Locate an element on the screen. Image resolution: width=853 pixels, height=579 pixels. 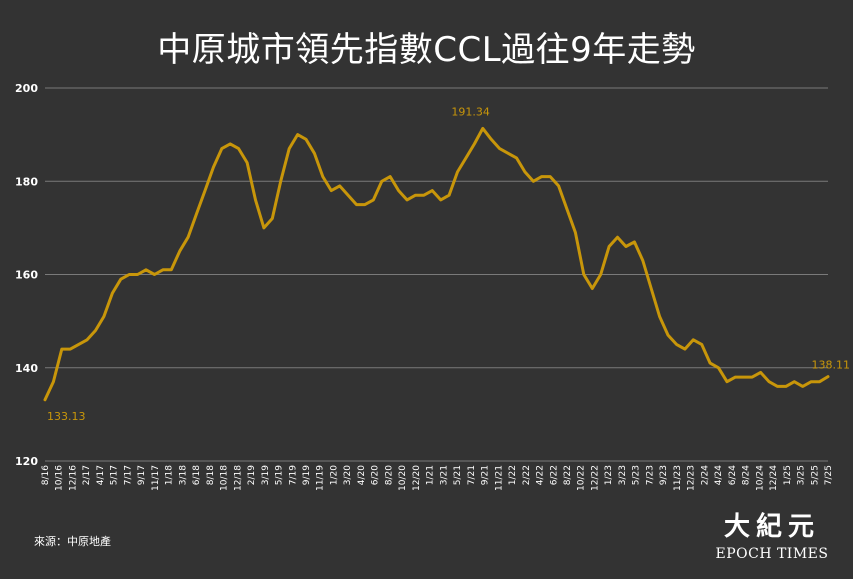
x-tick-label: 12/23 is located at coordinates (692, 478).